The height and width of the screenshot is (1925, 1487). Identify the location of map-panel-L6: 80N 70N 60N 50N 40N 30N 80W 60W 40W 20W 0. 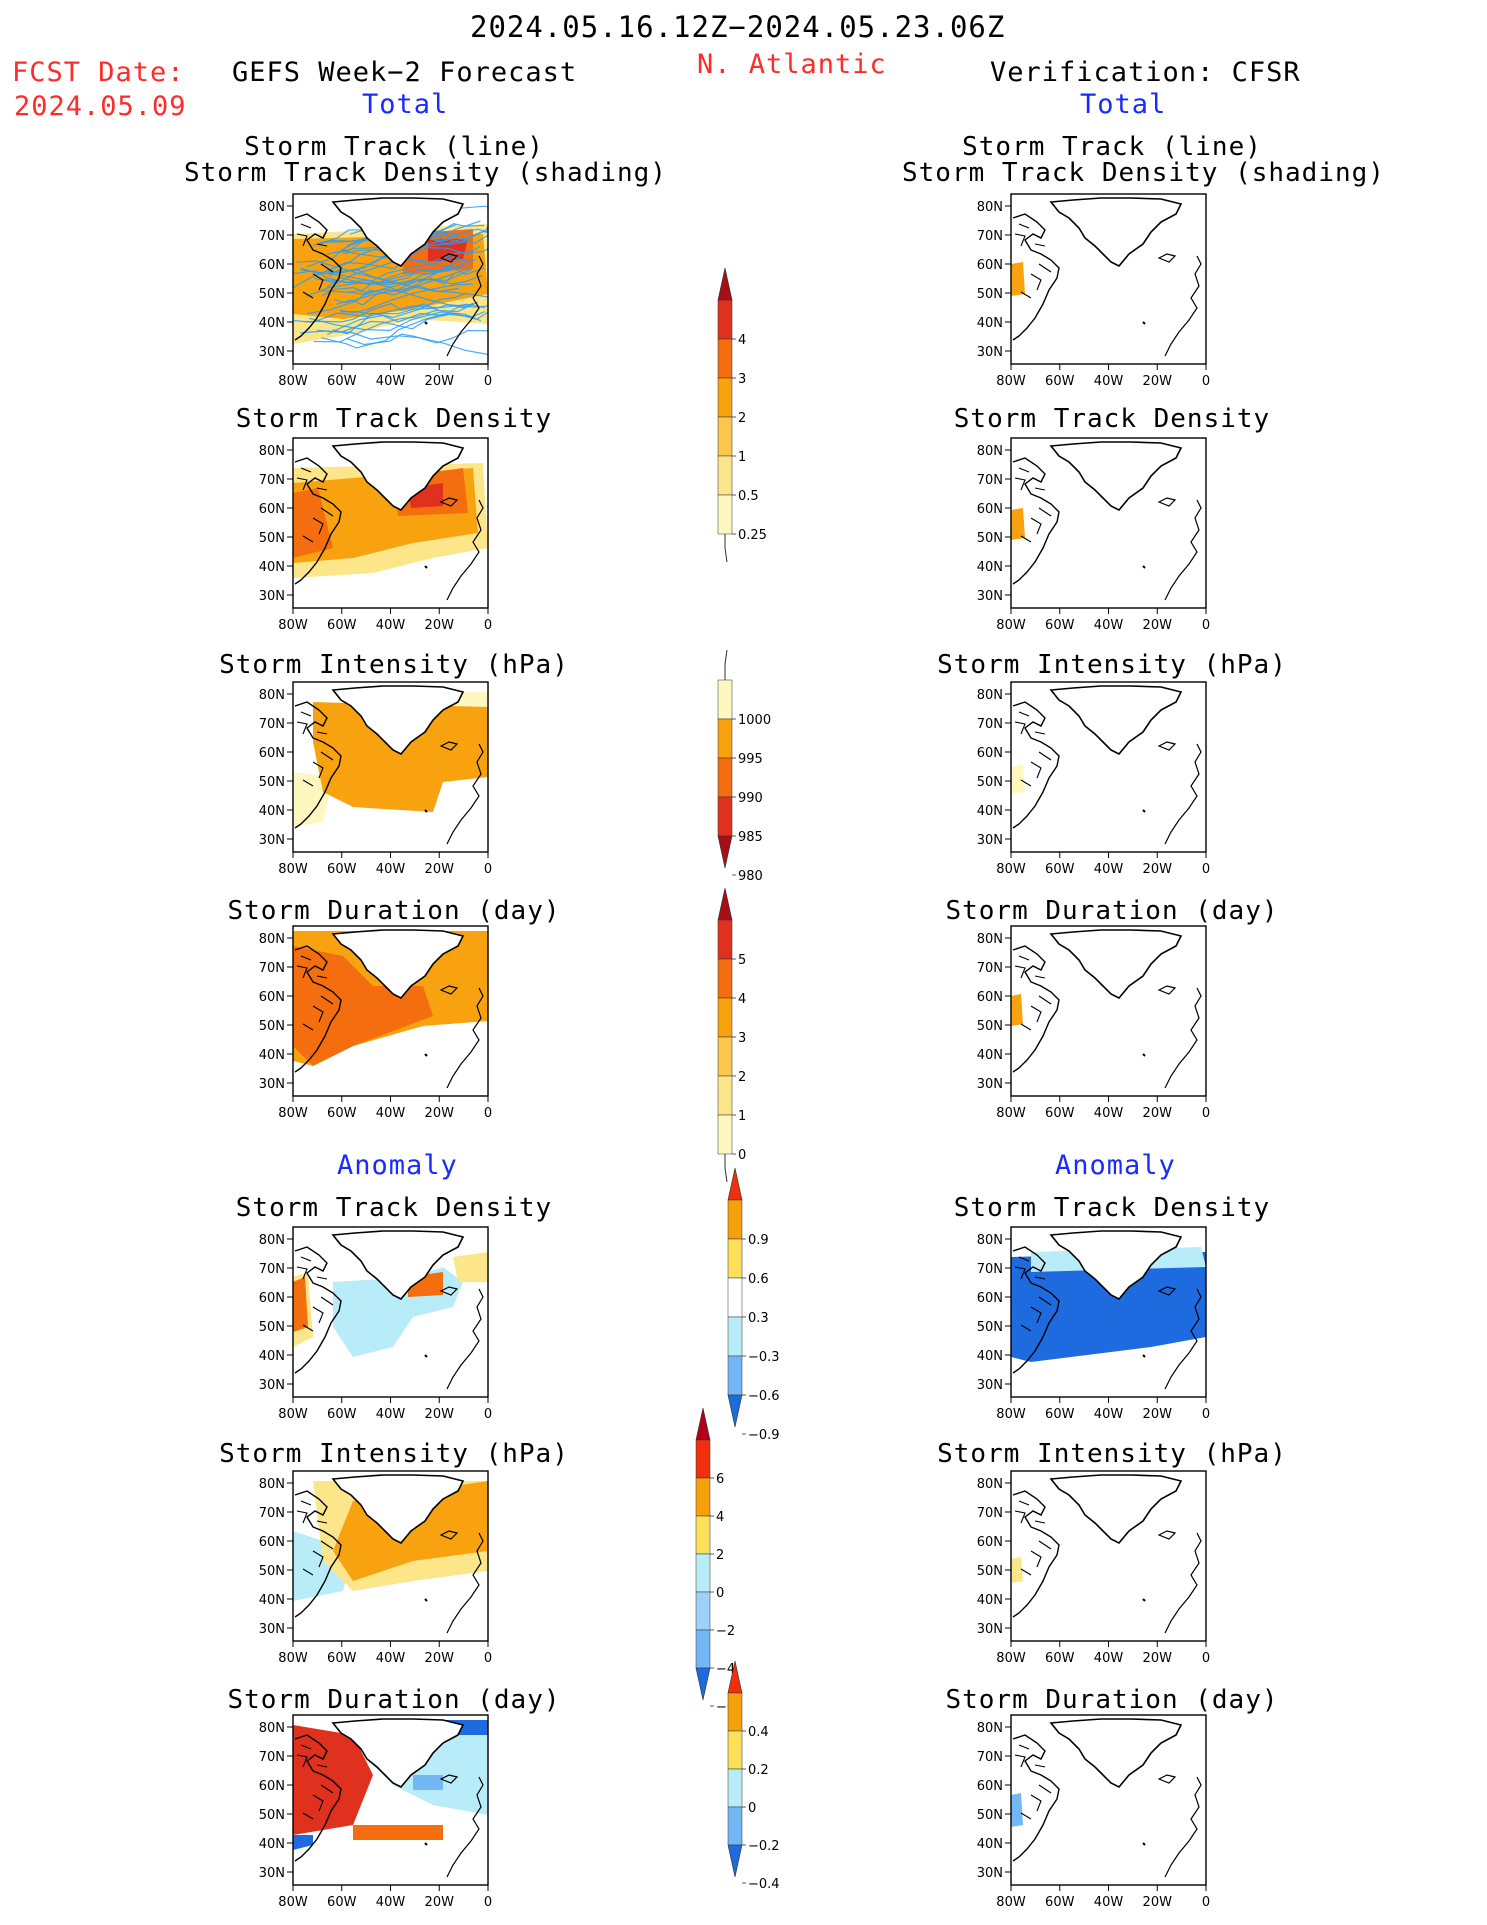
(375, 1812).